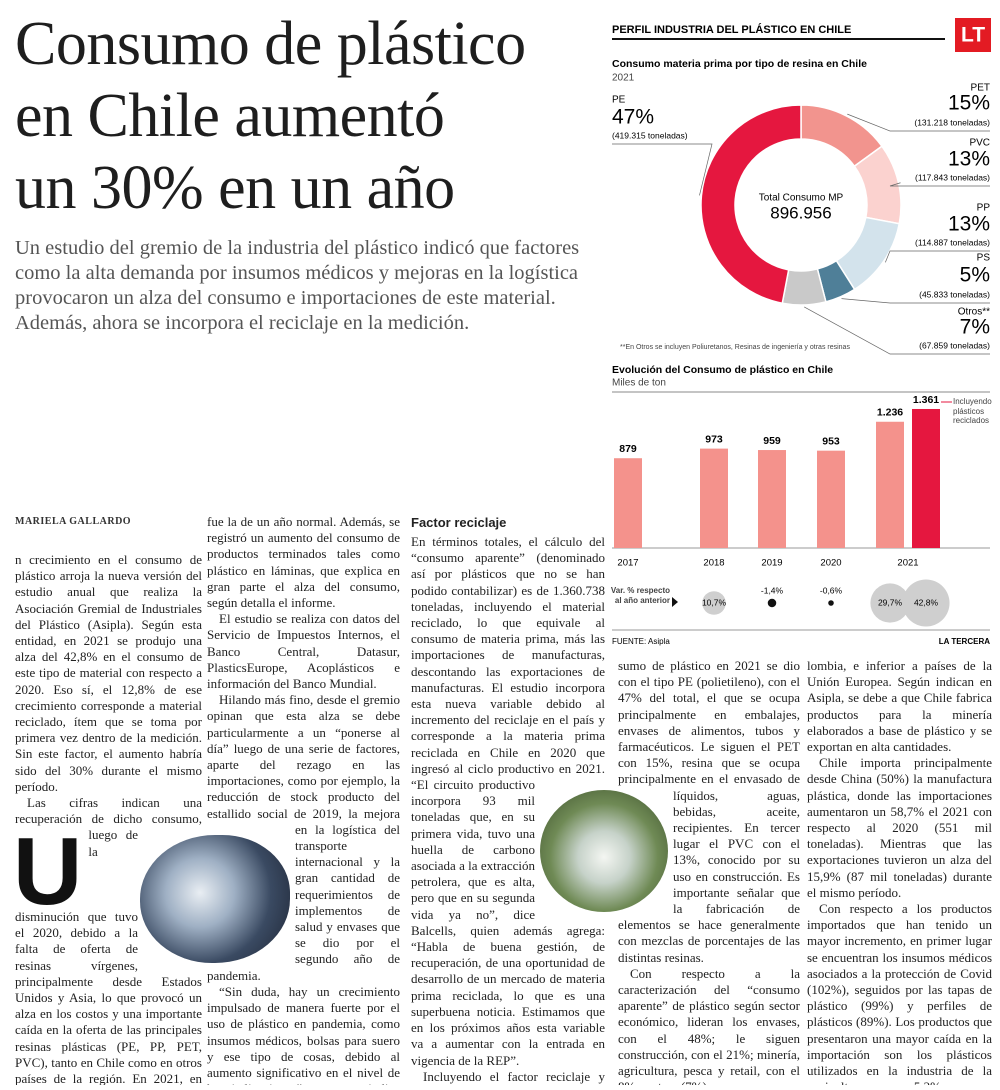 The width and height of the screenshot is (1000, 1090). What do you see at coordinates (964, 641) in the screenshot?
I see `publisher: LA TERCERA` at bounding box center [964, 641].